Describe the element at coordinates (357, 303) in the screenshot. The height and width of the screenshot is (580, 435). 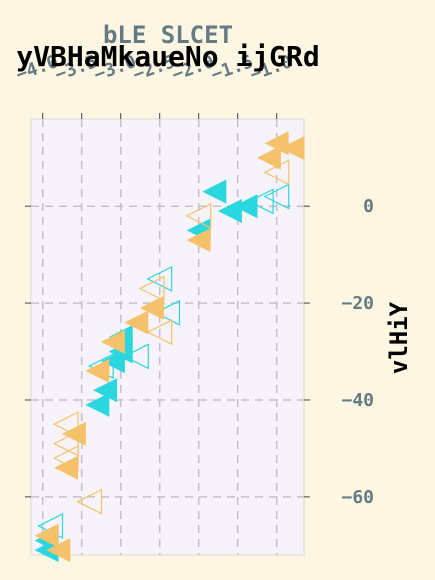
I see `y-tick-label: −20` at that location.